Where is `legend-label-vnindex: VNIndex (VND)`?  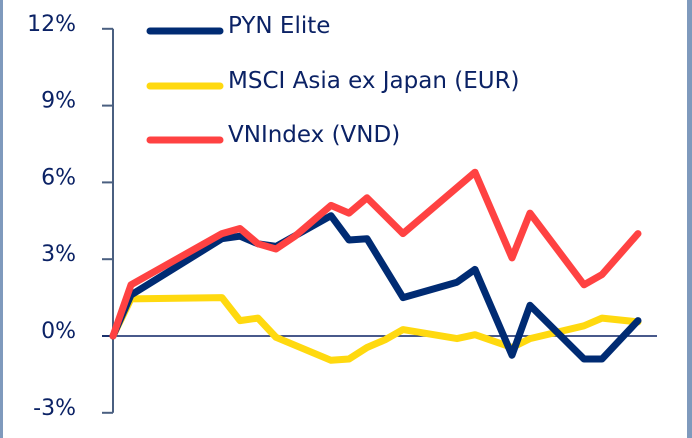
legend-label-vnindex: VNIndex (VND) is located at coordinates (314, 135).